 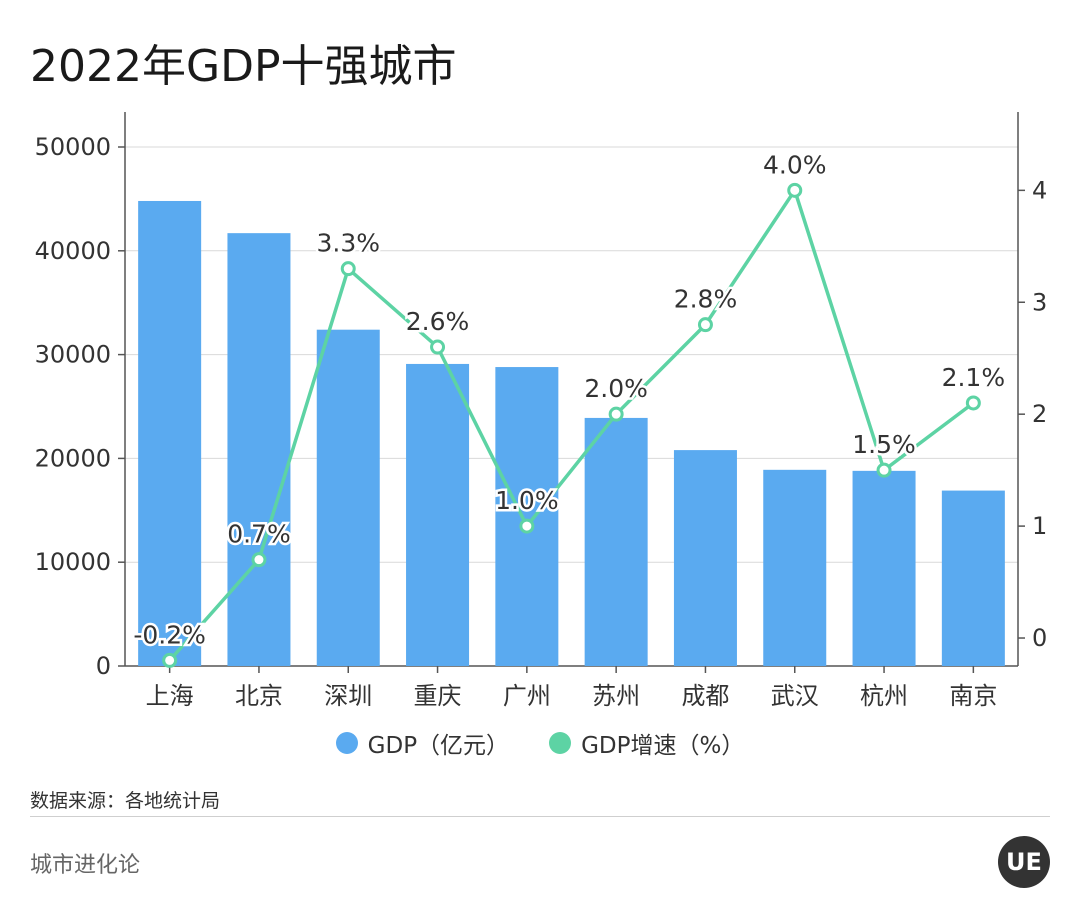 What do you see at coordinates (705, 696) in the screenshot?
I see `x-axis-category-label: 成都` at bounding box center [705, 696].